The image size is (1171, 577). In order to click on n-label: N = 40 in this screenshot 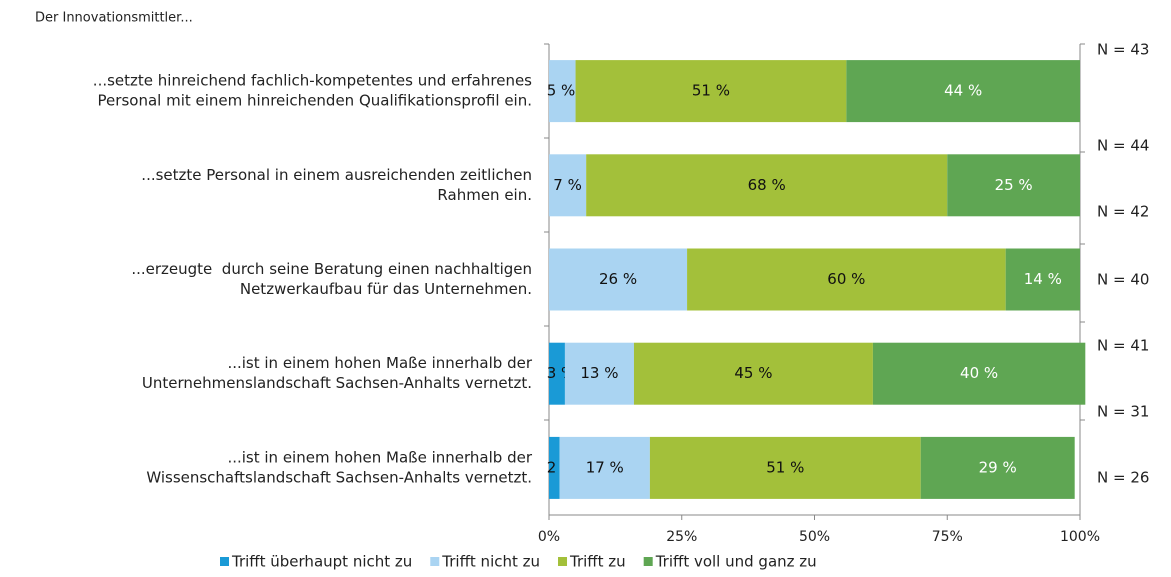, I will do `click(1123, 280)`.